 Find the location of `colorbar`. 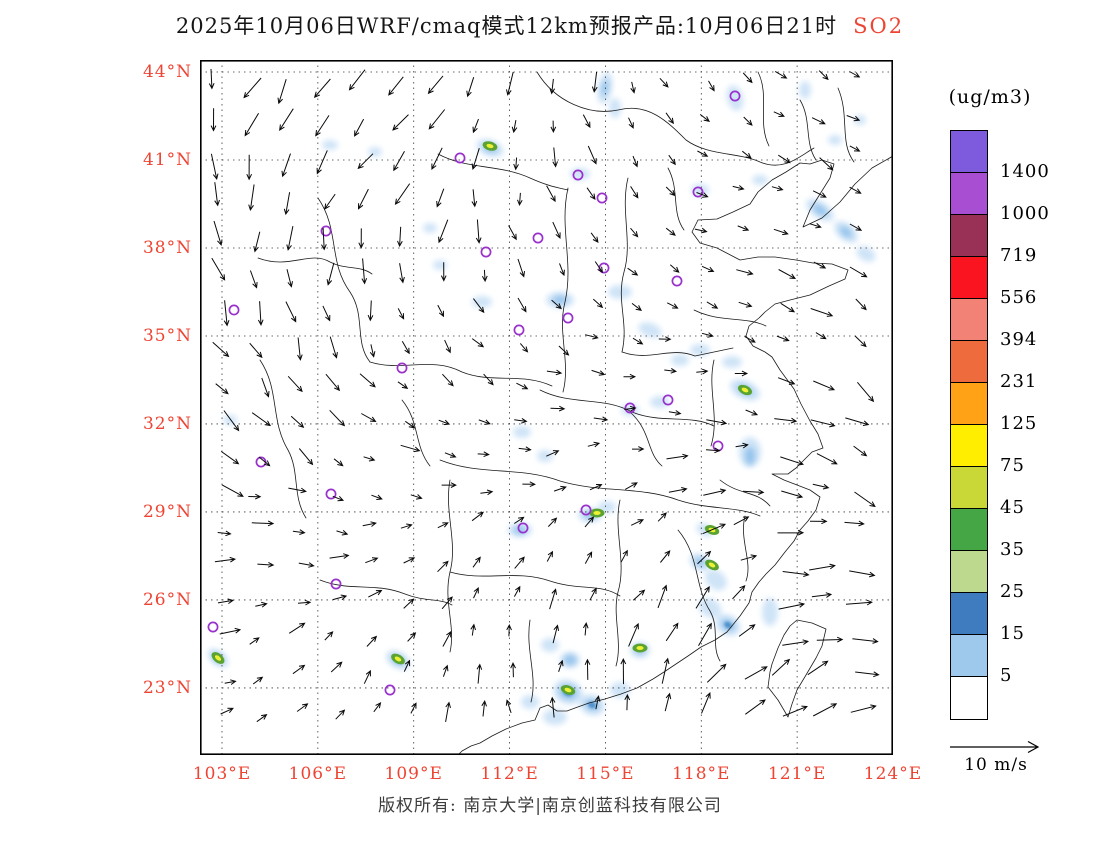

colorbar is located at coordinates (969, 425).